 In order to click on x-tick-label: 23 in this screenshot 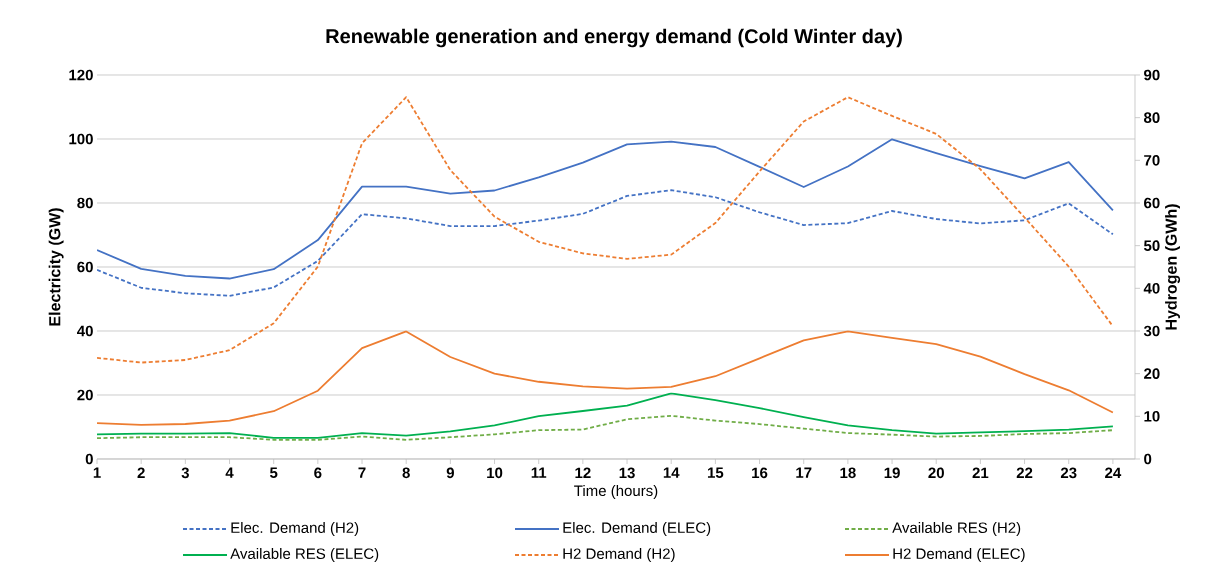, I will do `click(1068, 473)`.